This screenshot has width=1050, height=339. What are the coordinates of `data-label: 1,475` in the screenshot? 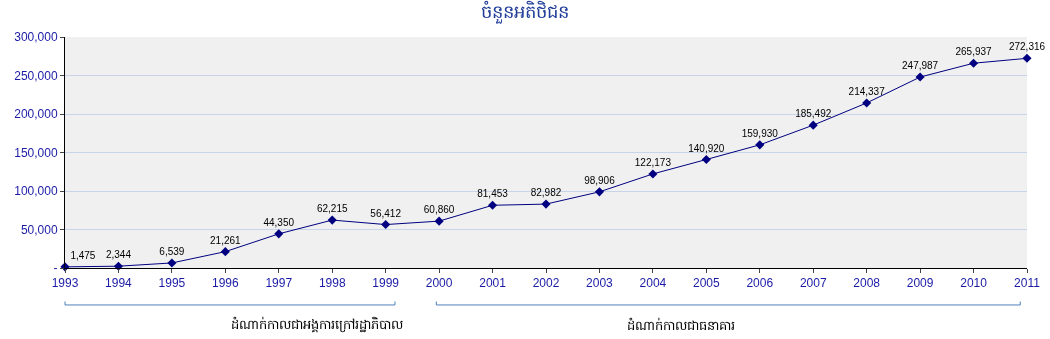 It's located at (83, 255).